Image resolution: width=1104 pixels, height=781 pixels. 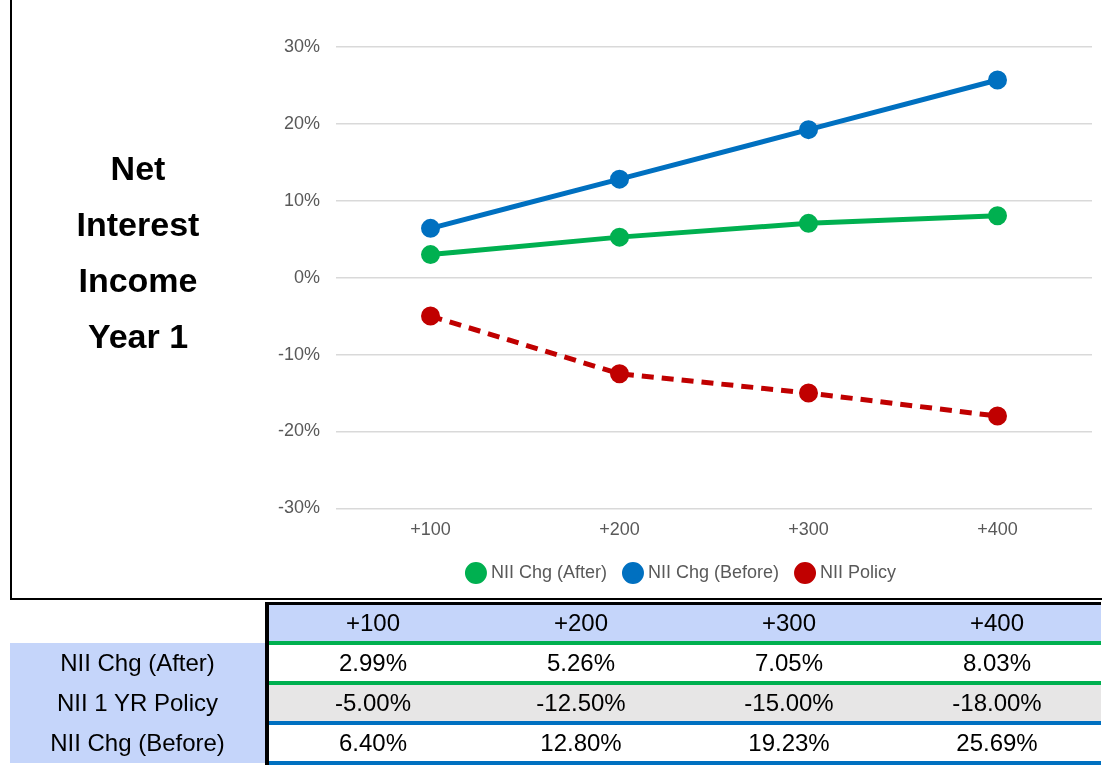 What do you see at coordinates (373, 622) in the screenshot?
I see `category-label: +100` at bounding box center [373, 622].